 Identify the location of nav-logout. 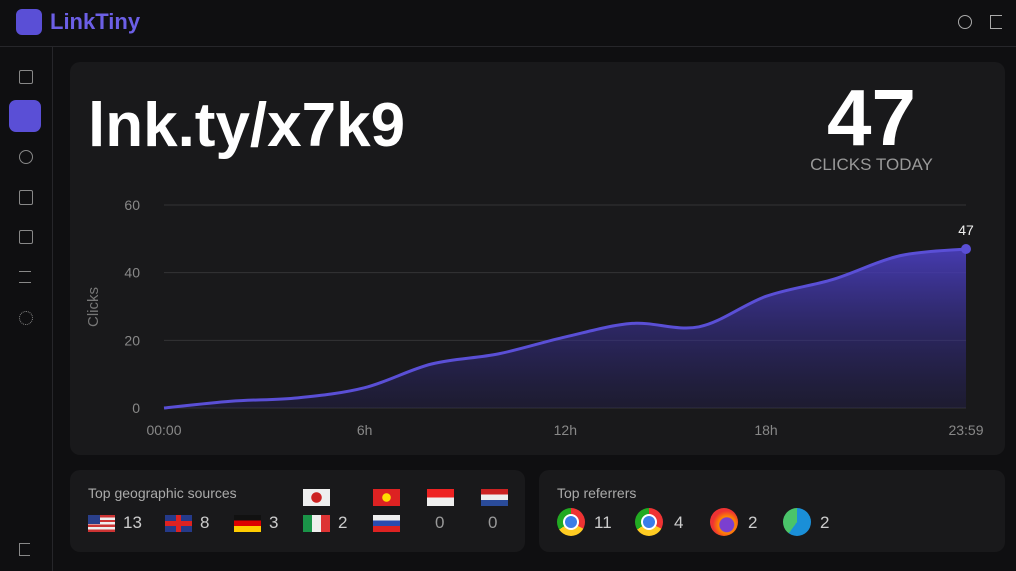
(24, 549).